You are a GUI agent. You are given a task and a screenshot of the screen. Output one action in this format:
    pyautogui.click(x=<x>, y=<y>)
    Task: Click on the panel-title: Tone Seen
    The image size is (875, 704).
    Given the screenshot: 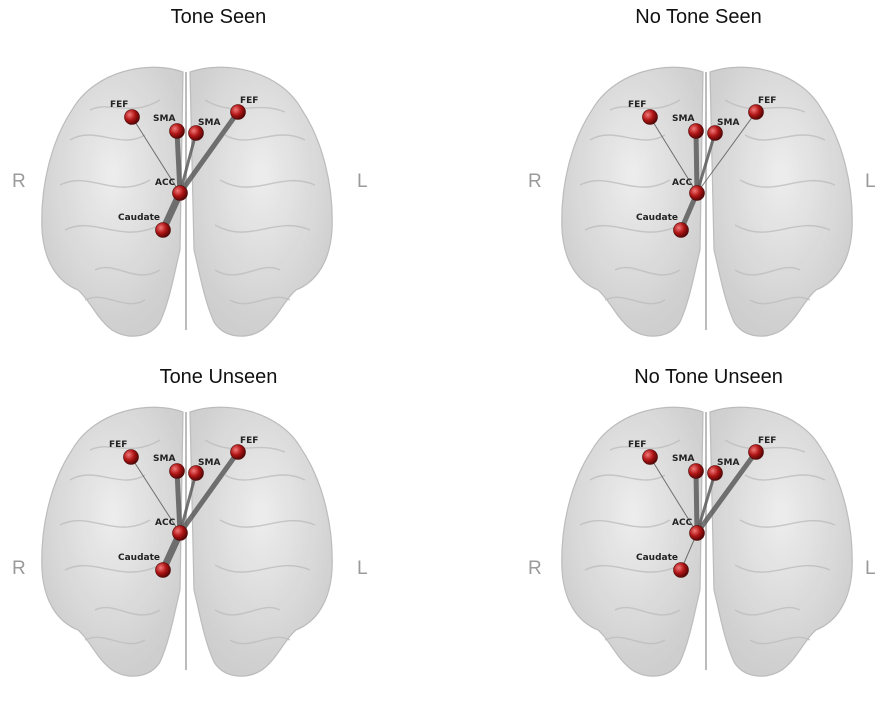 What is the action you would take?
    pyautogui.click(x=218, y=17)
    